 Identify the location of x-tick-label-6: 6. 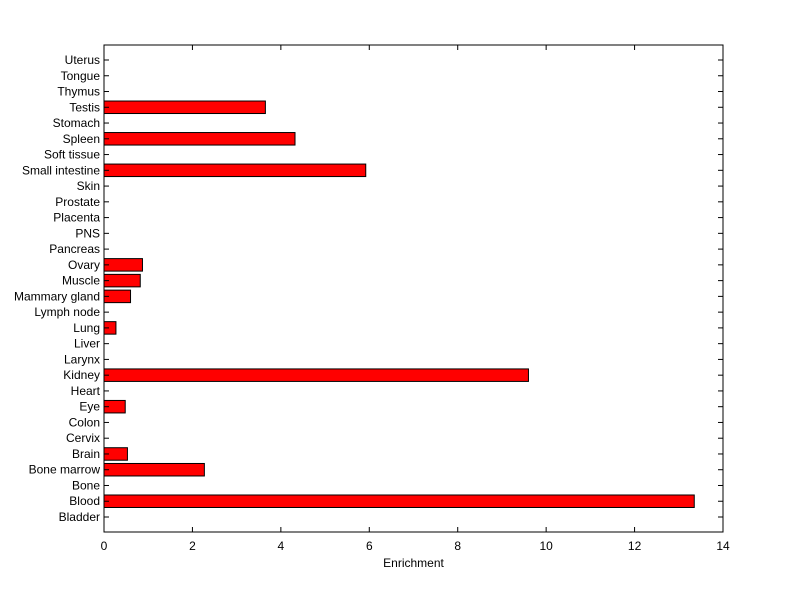
(369, 546).